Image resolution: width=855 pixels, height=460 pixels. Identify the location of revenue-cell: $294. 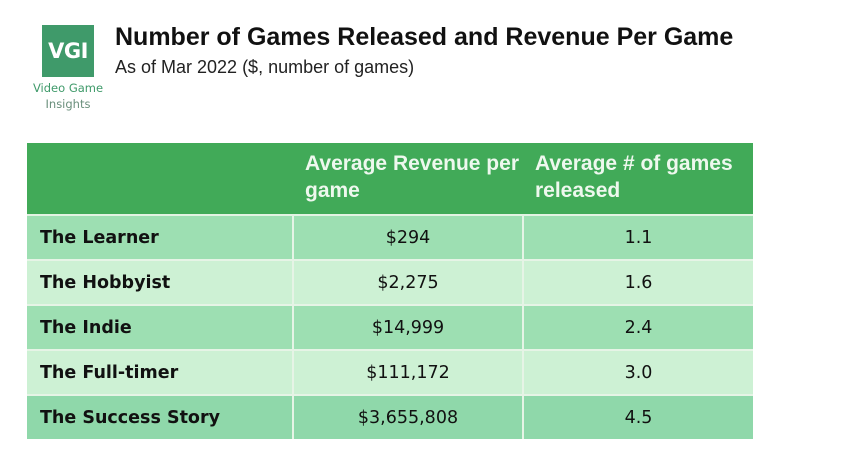
(408, 238).